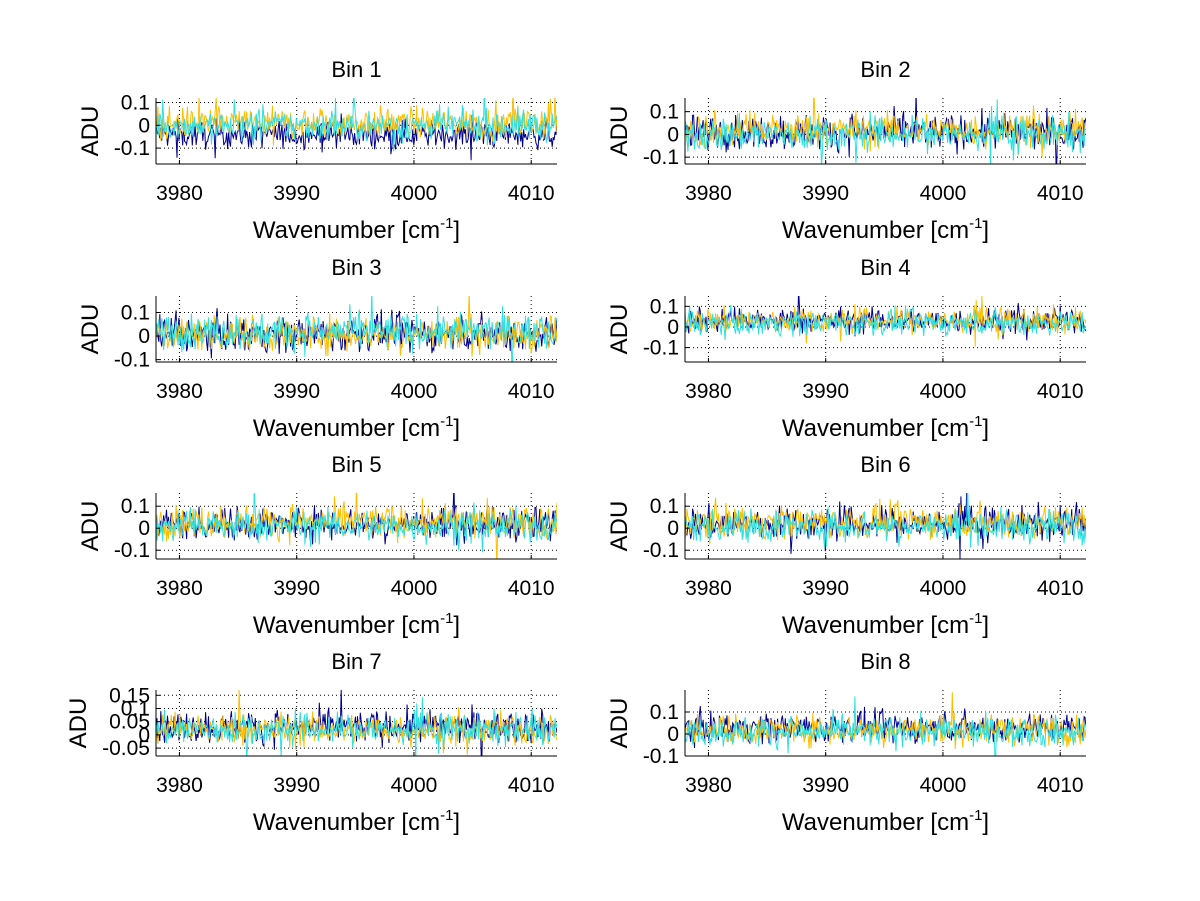  Describe the element at coordinates (885, 464) in the screenshot. I see `subplot-title: Bin 6` at that location.